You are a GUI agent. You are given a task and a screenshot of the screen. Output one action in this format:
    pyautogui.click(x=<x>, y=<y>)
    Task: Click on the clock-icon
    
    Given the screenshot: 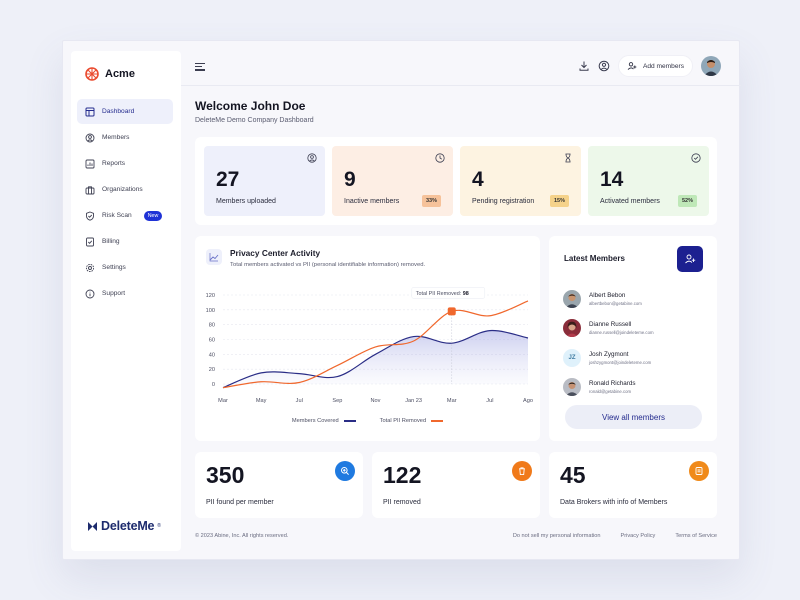 What is the action you would take?
    pyautogui.click(x=440, y=158)
    